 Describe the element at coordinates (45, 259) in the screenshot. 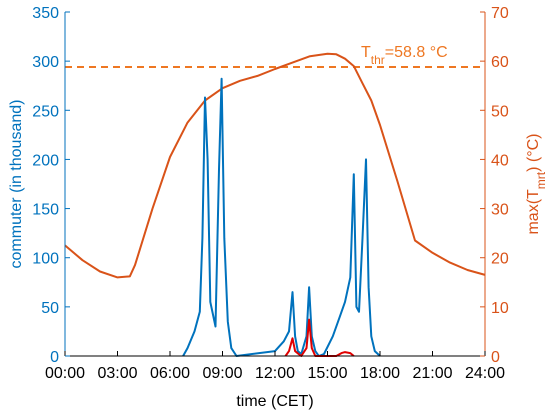

I see `y-left-tick-label: 100` at that location.